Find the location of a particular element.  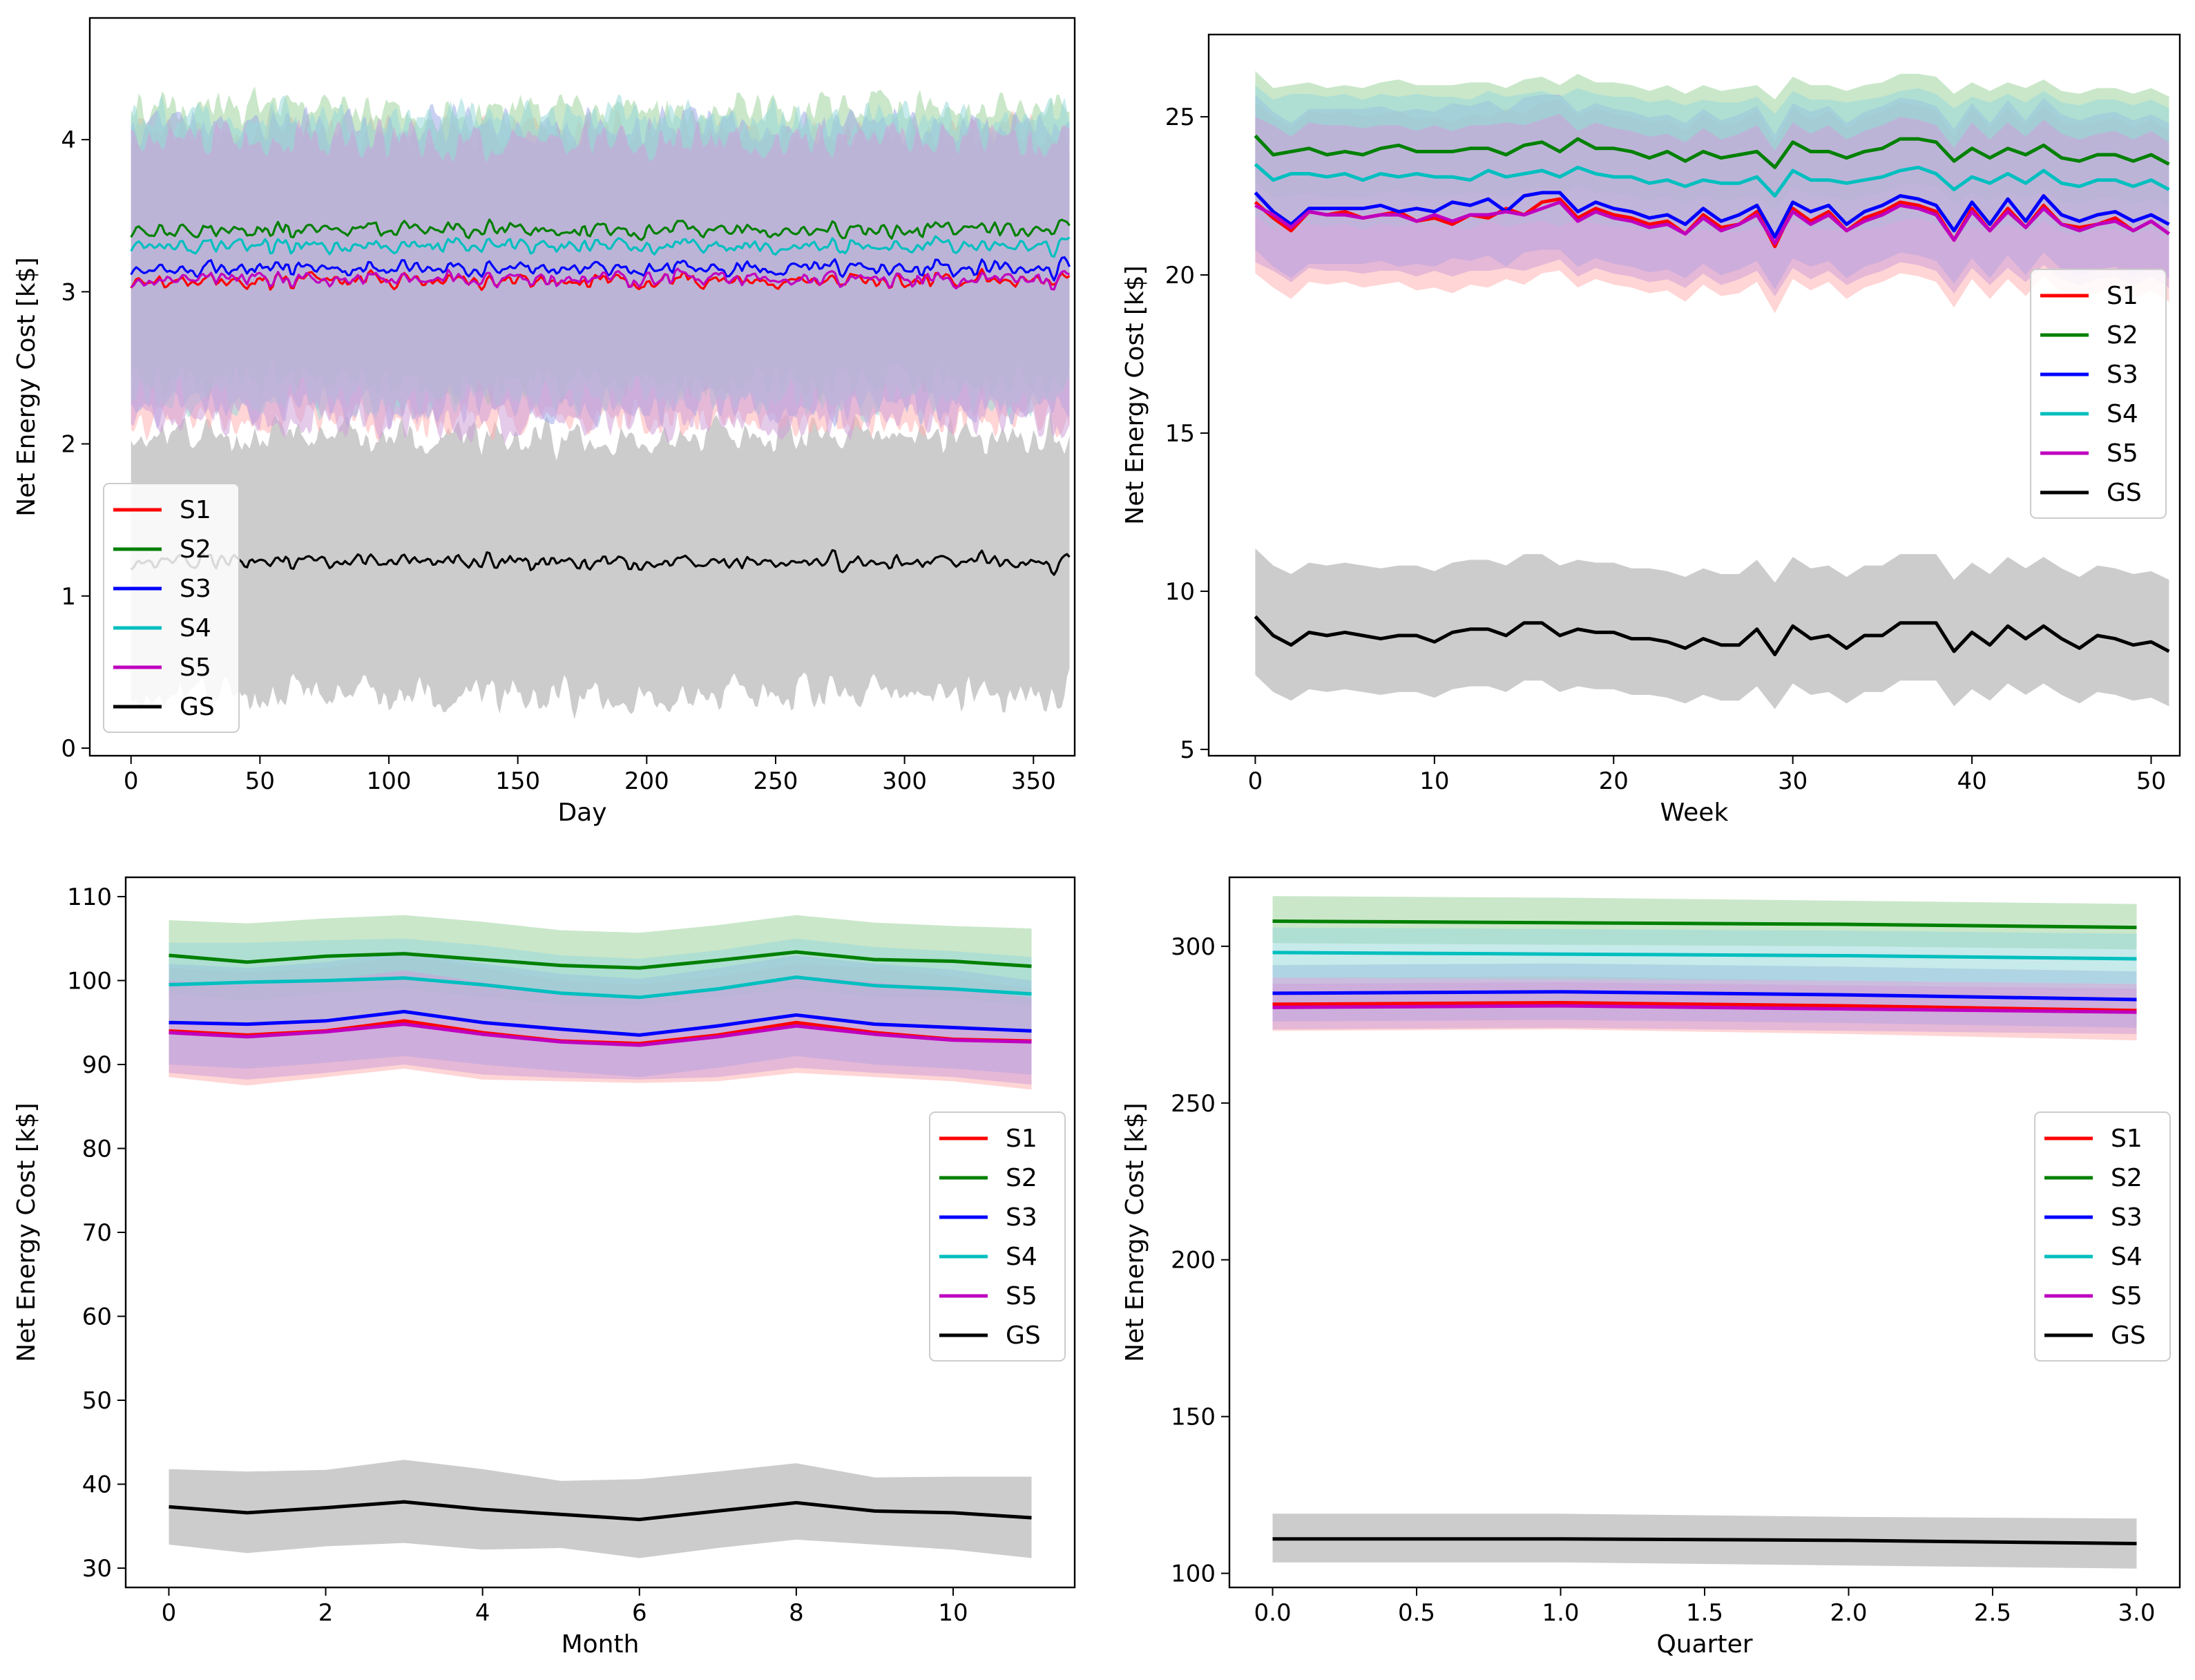

y-tick-label: 25 is located at coordinates (1180, 117).